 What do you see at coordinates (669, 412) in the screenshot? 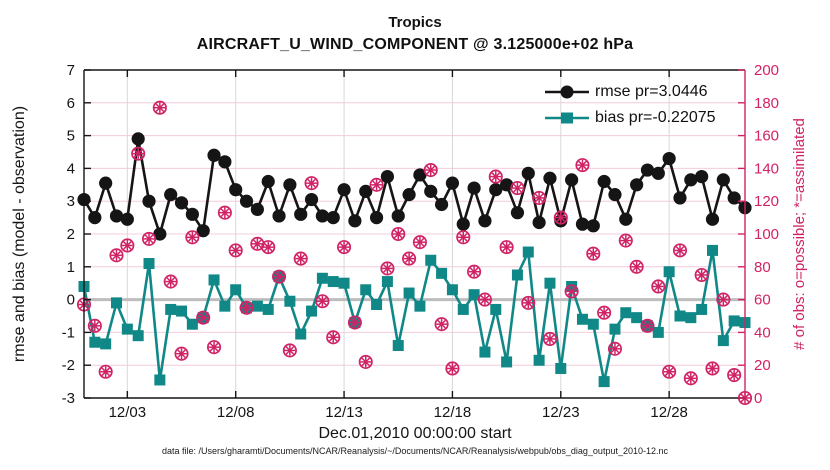
I see `x-tick-label: 12/28` at bounding box center [669, 412].